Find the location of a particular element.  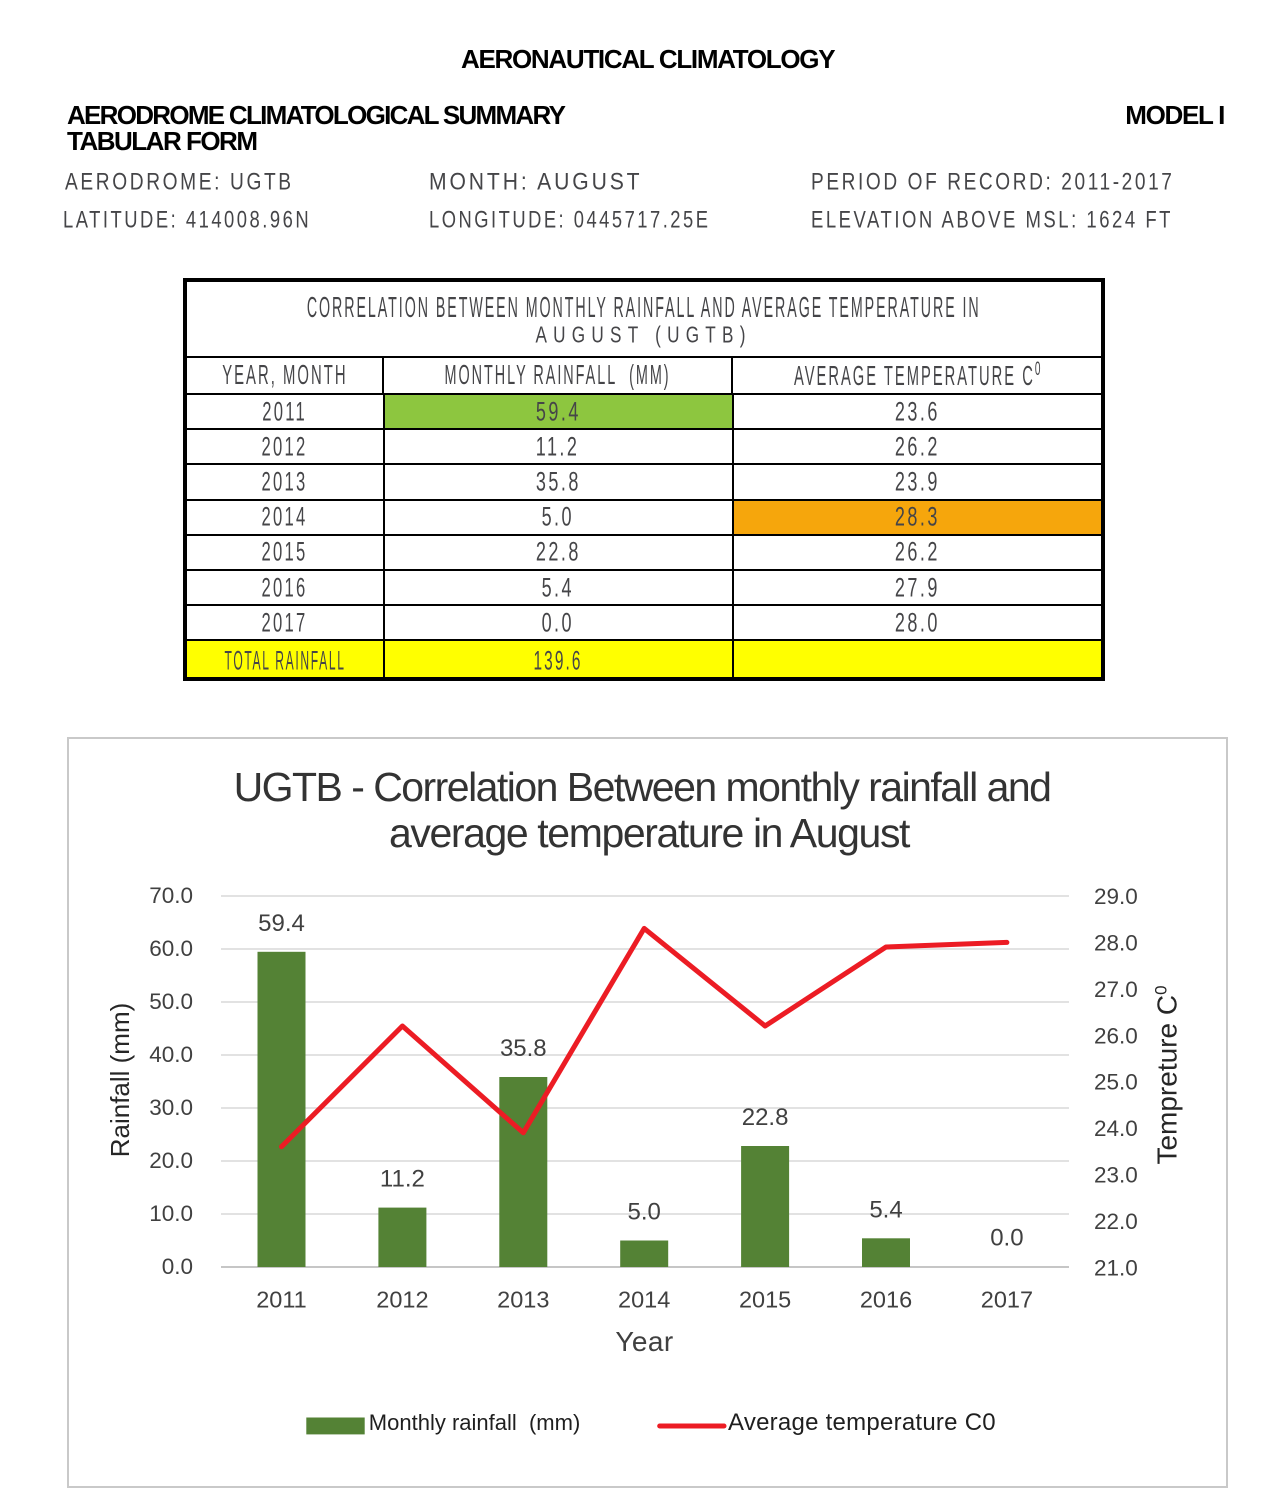

svg-text: Monthly rainfall (mm) is located at coordinates (474, 1422).